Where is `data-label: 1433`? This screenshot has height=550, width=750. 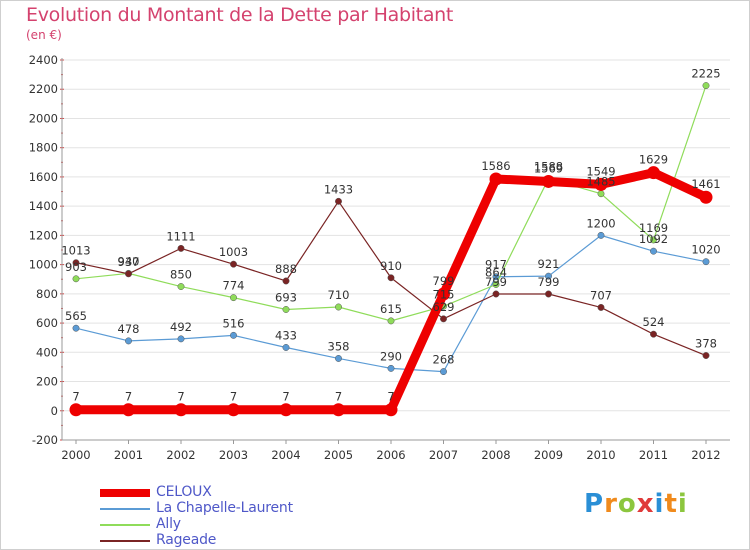 data-label: 1433 is located at coordinates (338, 189).